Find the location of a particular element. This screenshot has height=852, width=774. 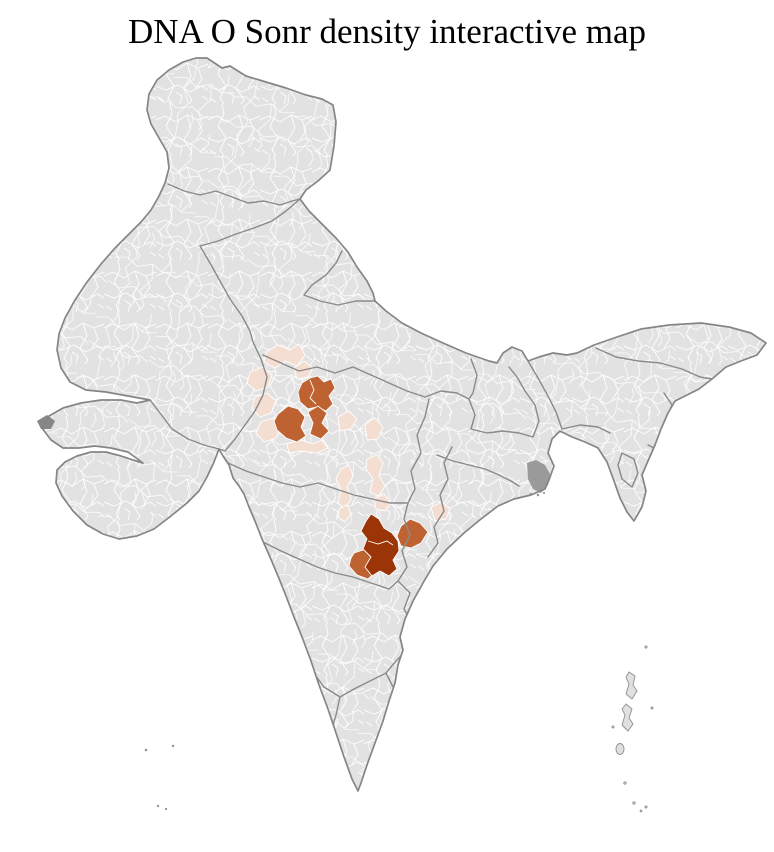

southeast-density-cluster is located at coordinates (393, 517).